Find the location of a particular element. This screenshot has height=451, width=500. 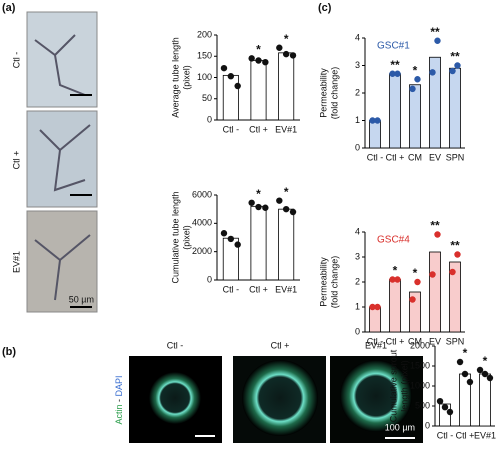

y-tick-label: 1000 is located at coordinates (420, 385).